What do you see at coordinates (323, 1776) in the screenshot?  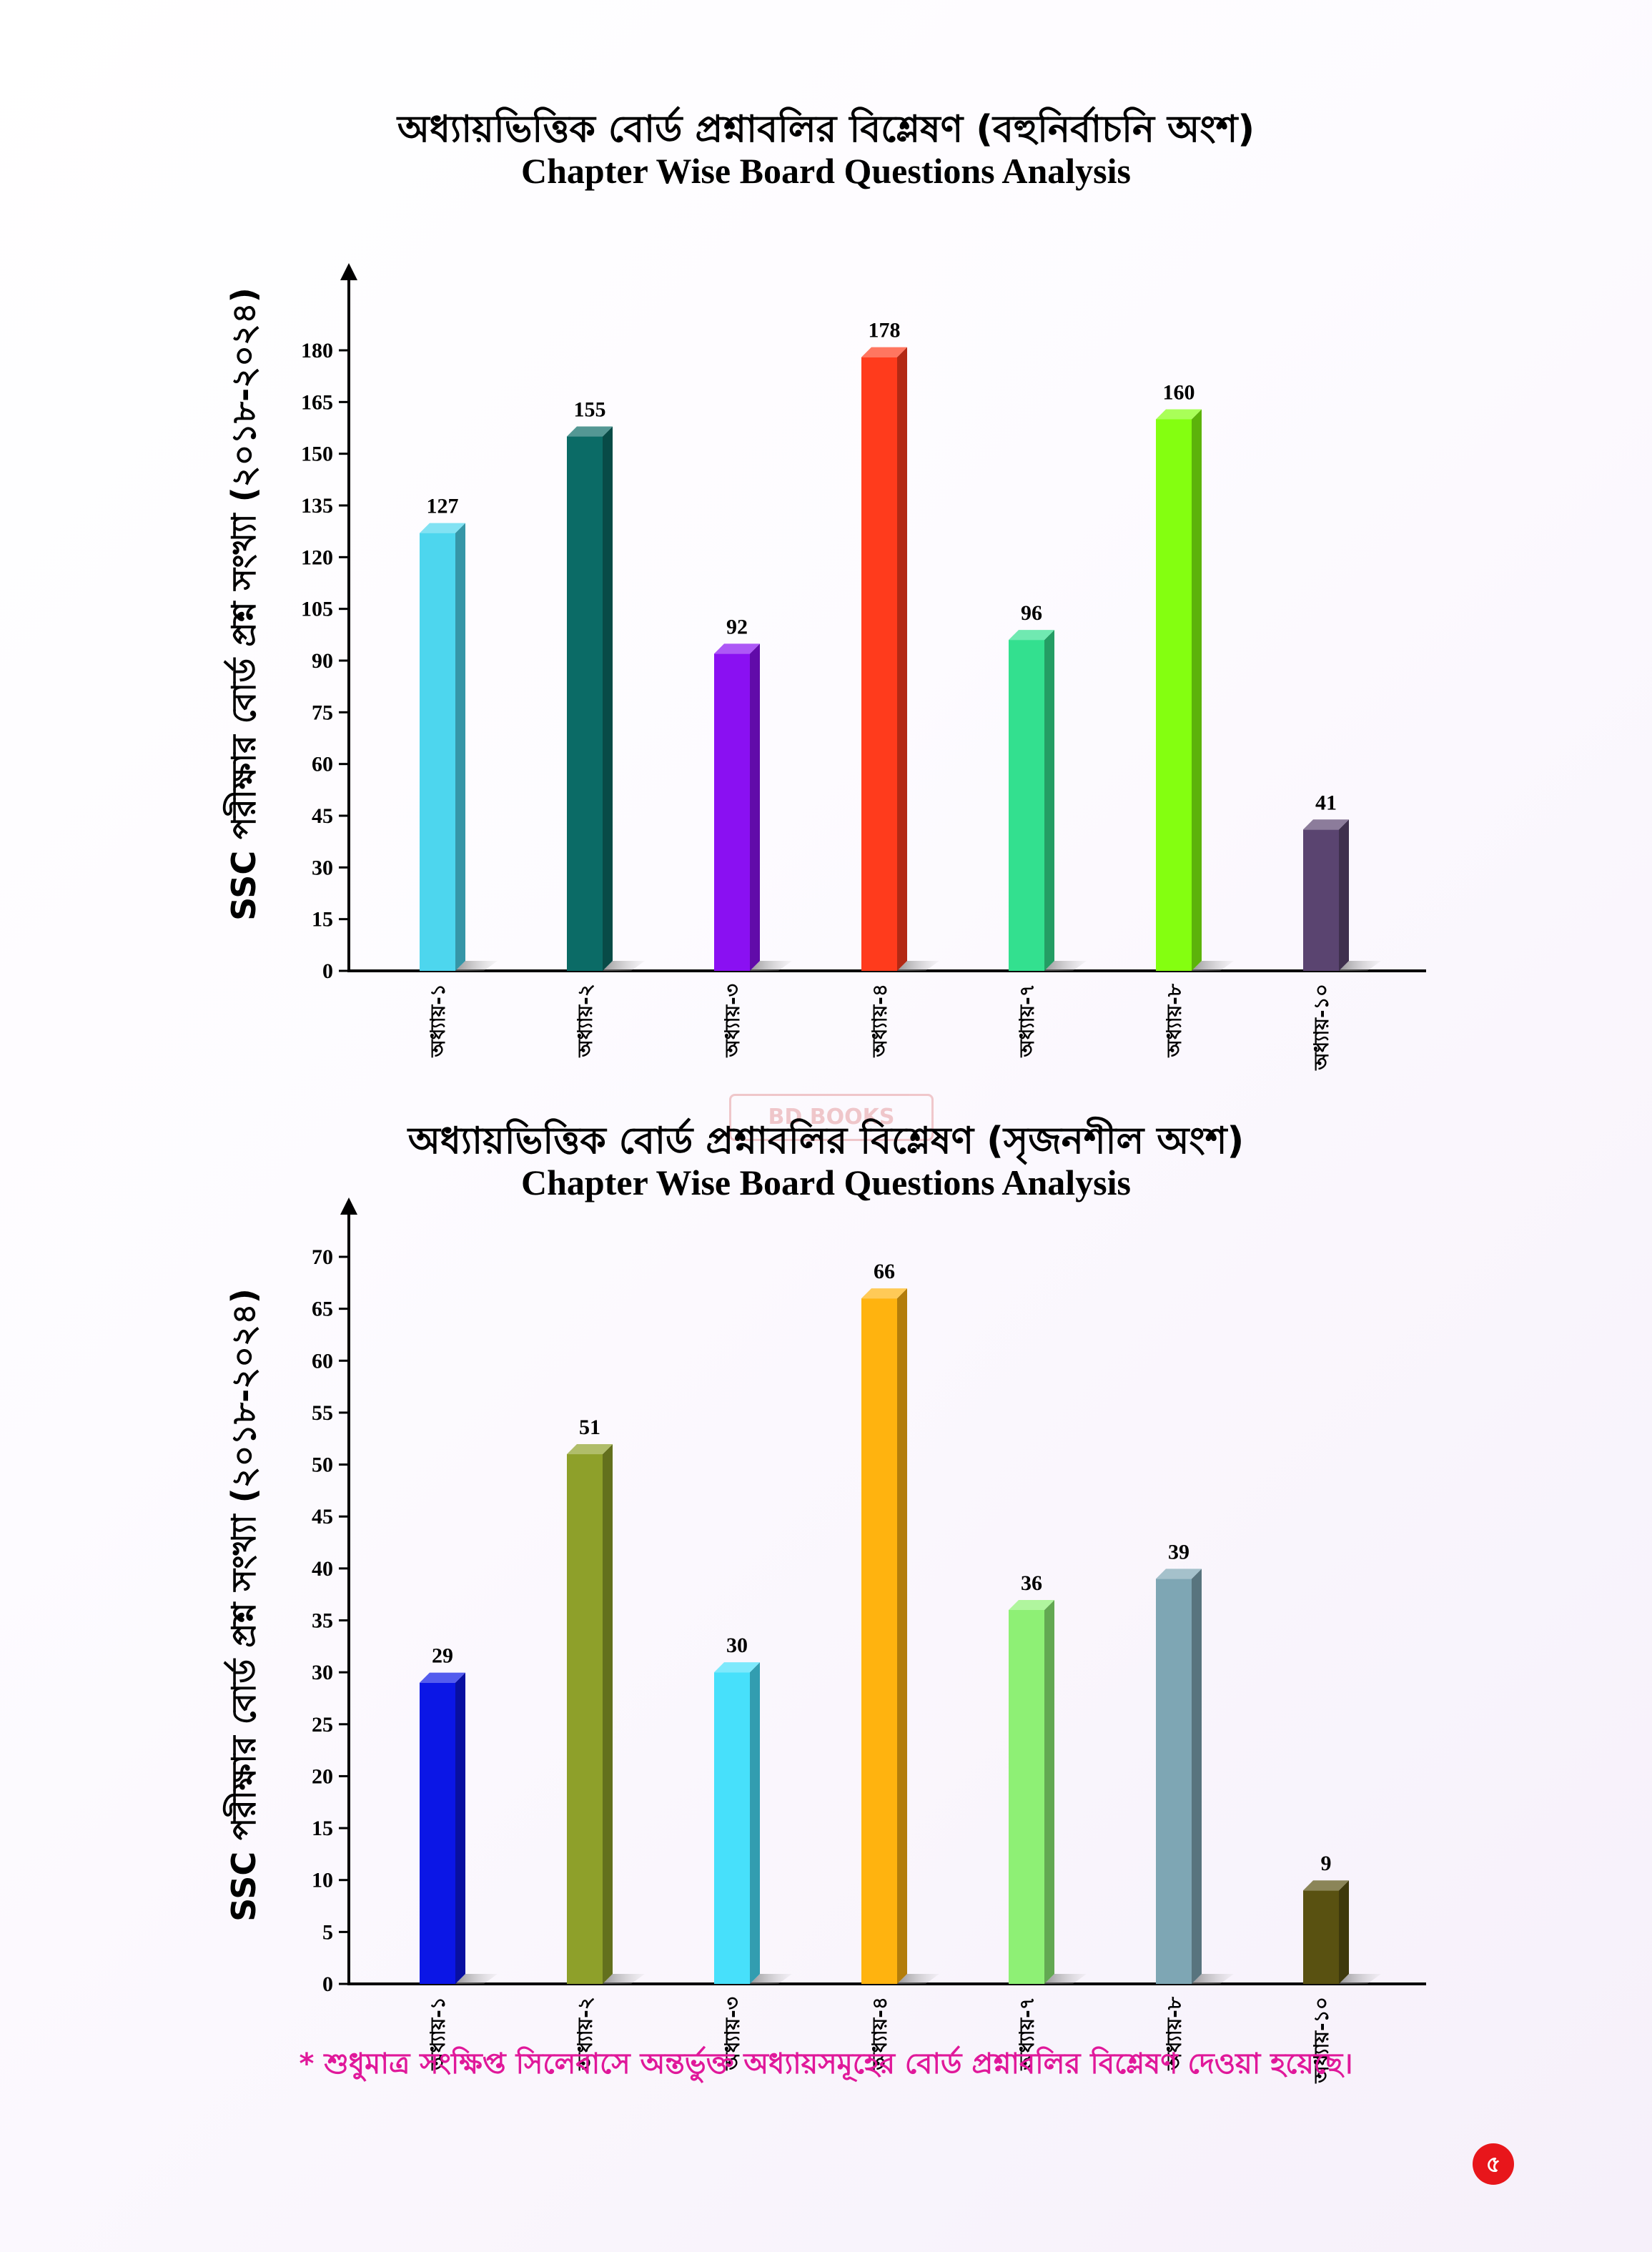 I see `y-tick-label: 20` at bounding box center [323, 1776].